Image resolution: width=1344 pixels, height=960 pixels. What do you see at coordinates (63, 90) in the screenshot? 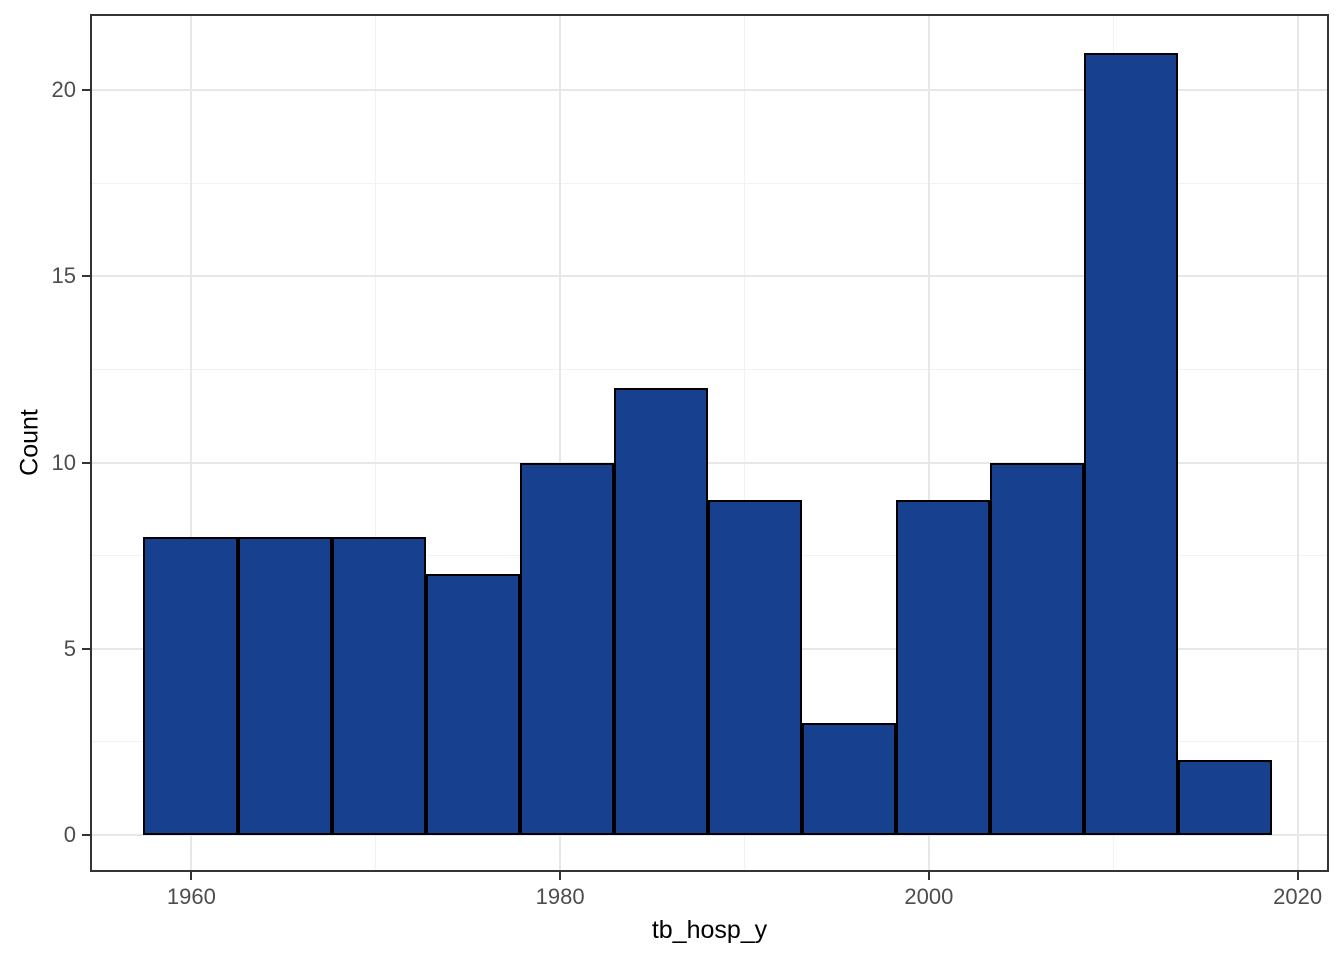
I see `y-tick-label: 20` at bounding box center [63, 90].